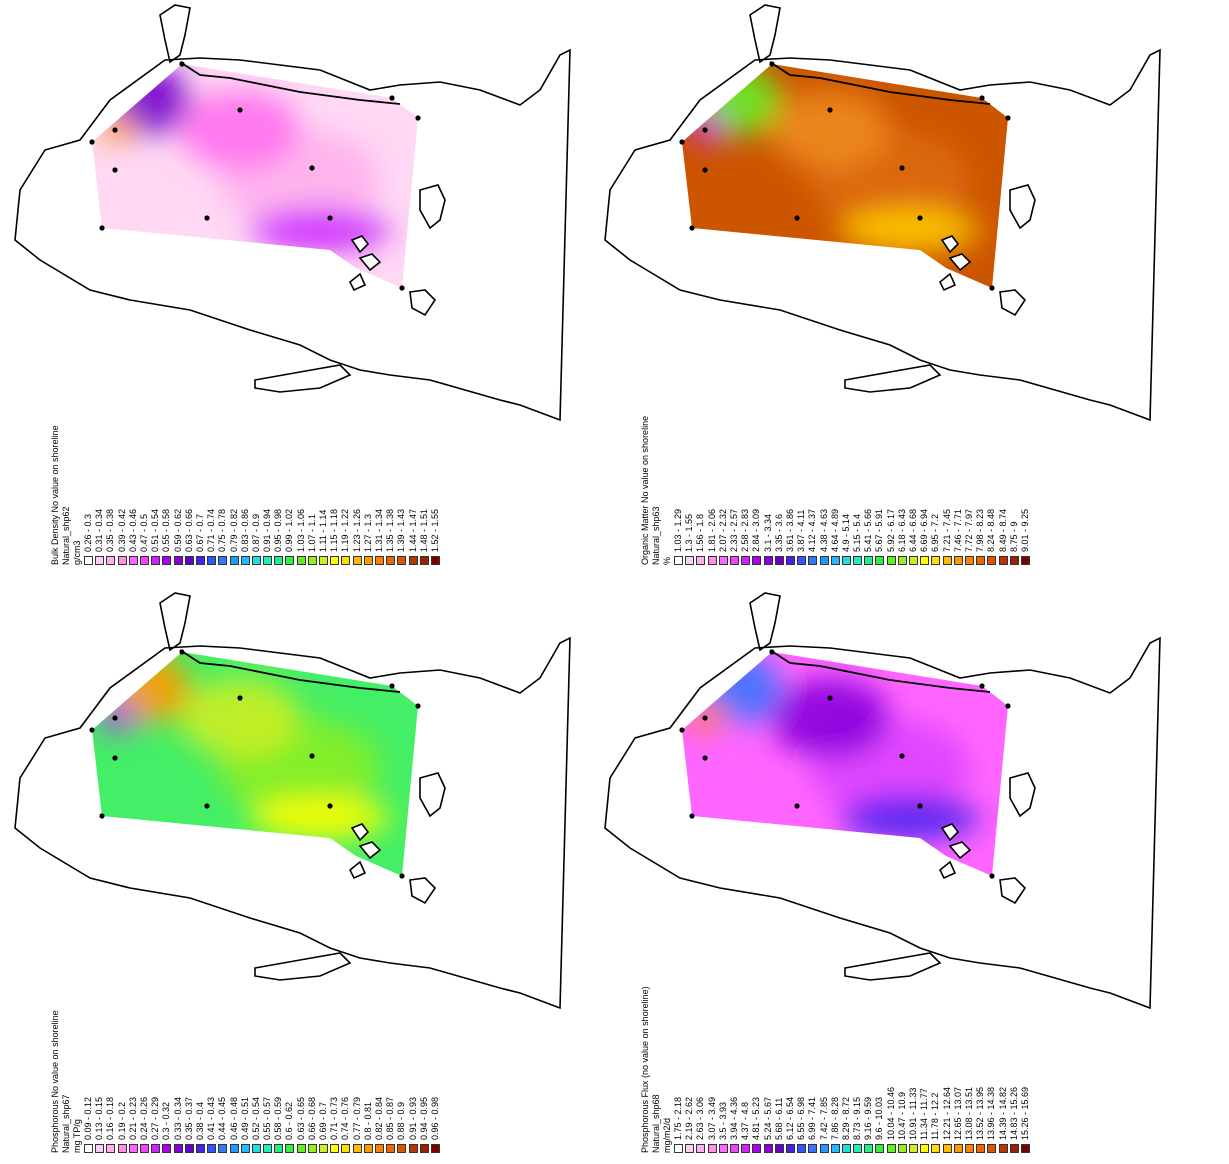 The height and width of the screenshot is (1164, 1229). Describe the element at coordinates (1024, 1113) in the screenshot. I see `legend-class-label: 15.26 - 15.69` at that location.